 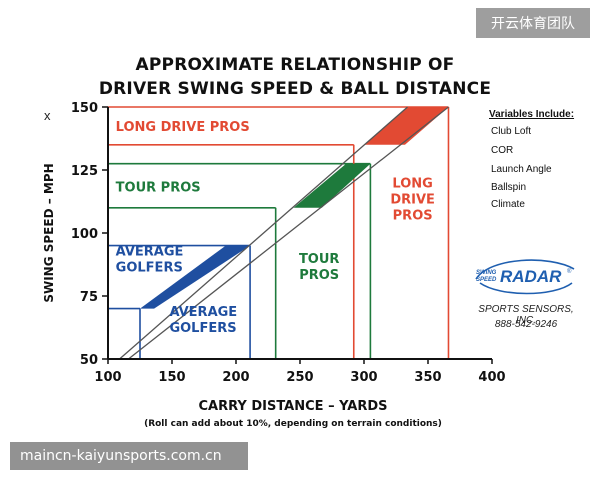 What do you see at coordinates (295, 89) in the screenshot?
I see `chart-subtitle: DRIVER SWING SPEED & BALL DISTANCE` at bounding box center [295, 89].